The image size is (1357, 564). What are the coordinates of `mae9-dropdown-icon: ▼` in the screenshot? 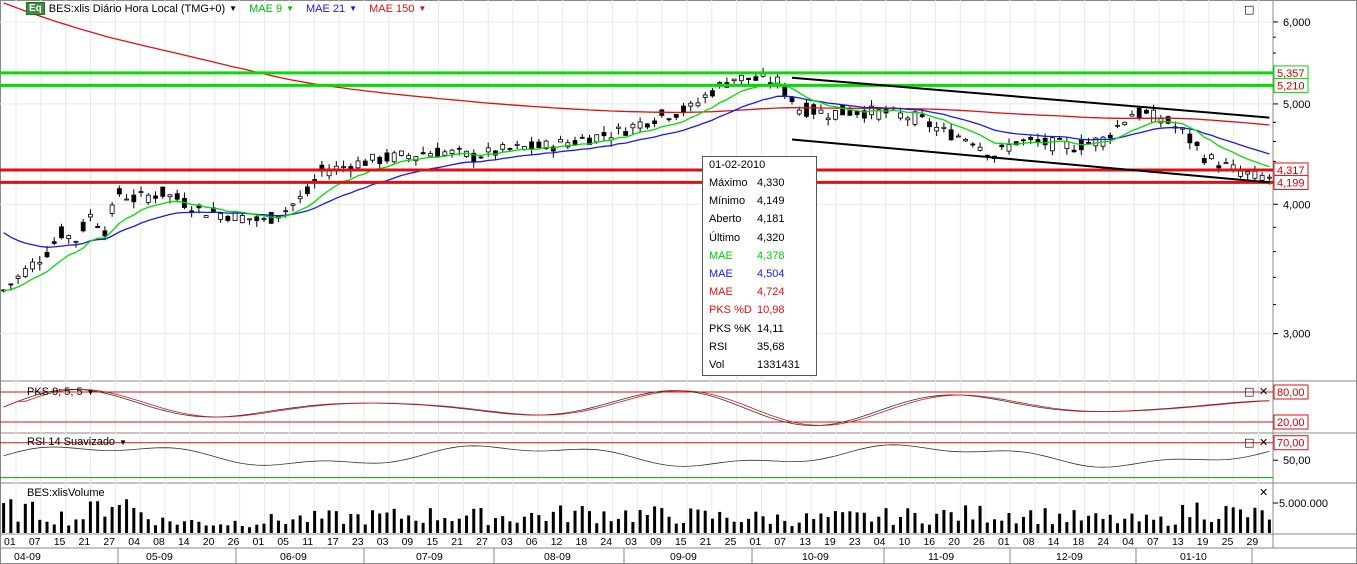 It's located at (290, 8).